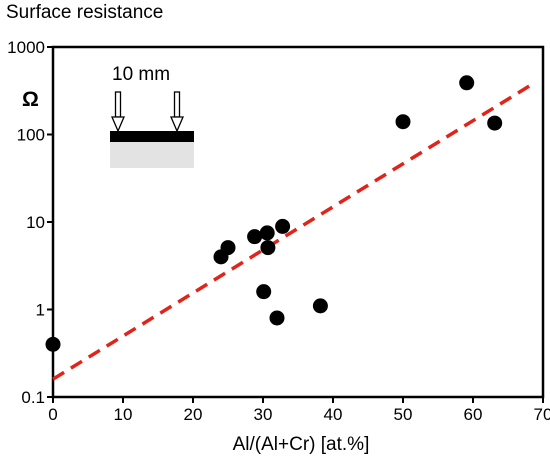 The image size is (550, 466). What do you see at coordinates (542, 414) in the screenshot?
I see `x-tick-label: 70` at bounding box center [542, 414].